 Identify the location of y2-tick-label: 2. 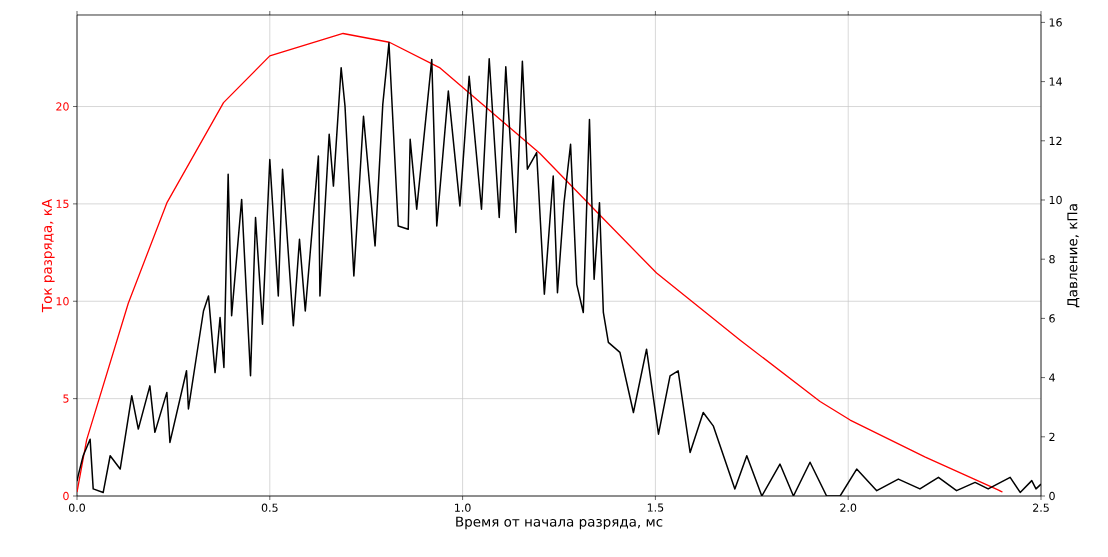
(1052, 436).